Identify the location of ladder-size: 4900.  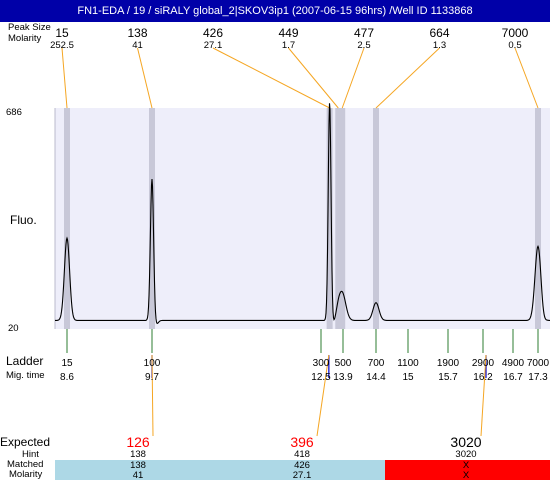
(513, 363).